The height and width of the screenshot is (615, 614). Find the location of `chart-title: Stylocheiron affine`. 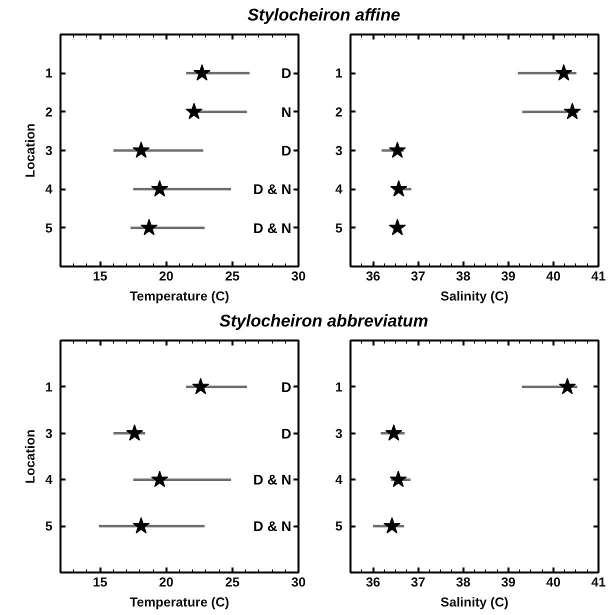

chart-title: Stylocheiron affine is located at coordinates (323, 14).